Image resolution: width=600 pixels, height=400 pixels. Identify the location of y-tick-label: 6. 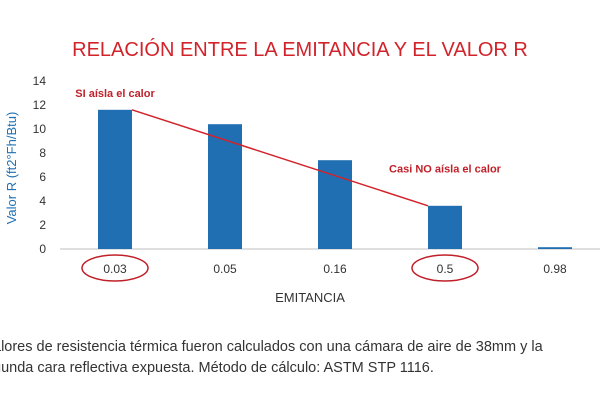
(42, 177).